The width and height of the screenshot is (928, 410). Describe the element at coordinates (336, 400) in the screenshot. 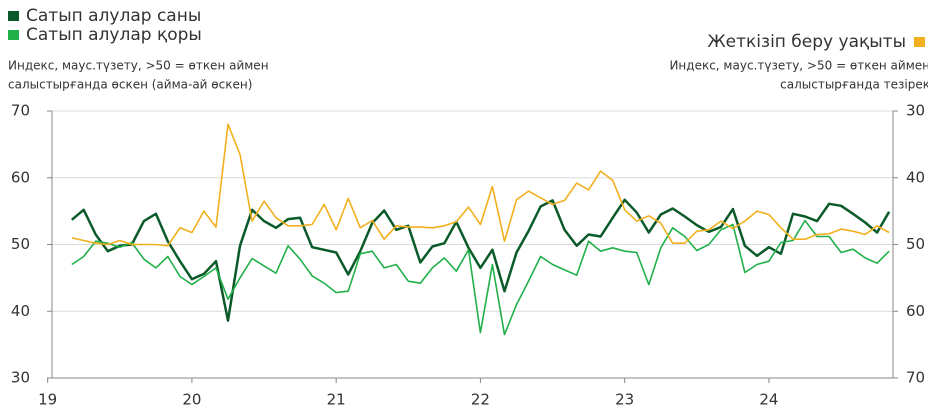

I see `x-tick-label: 21` at that location.